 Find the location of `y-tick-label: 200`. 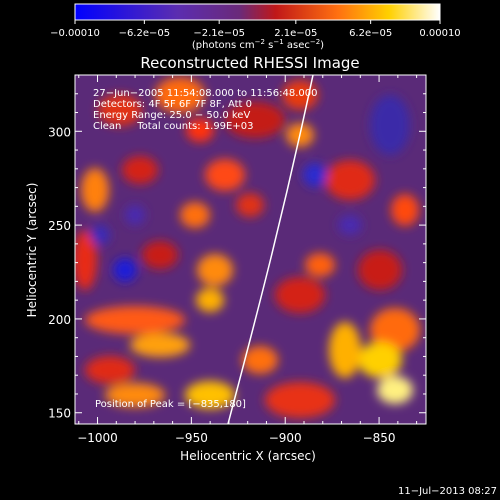

y-tick-label: 200 is located at coordinates (59, 320).